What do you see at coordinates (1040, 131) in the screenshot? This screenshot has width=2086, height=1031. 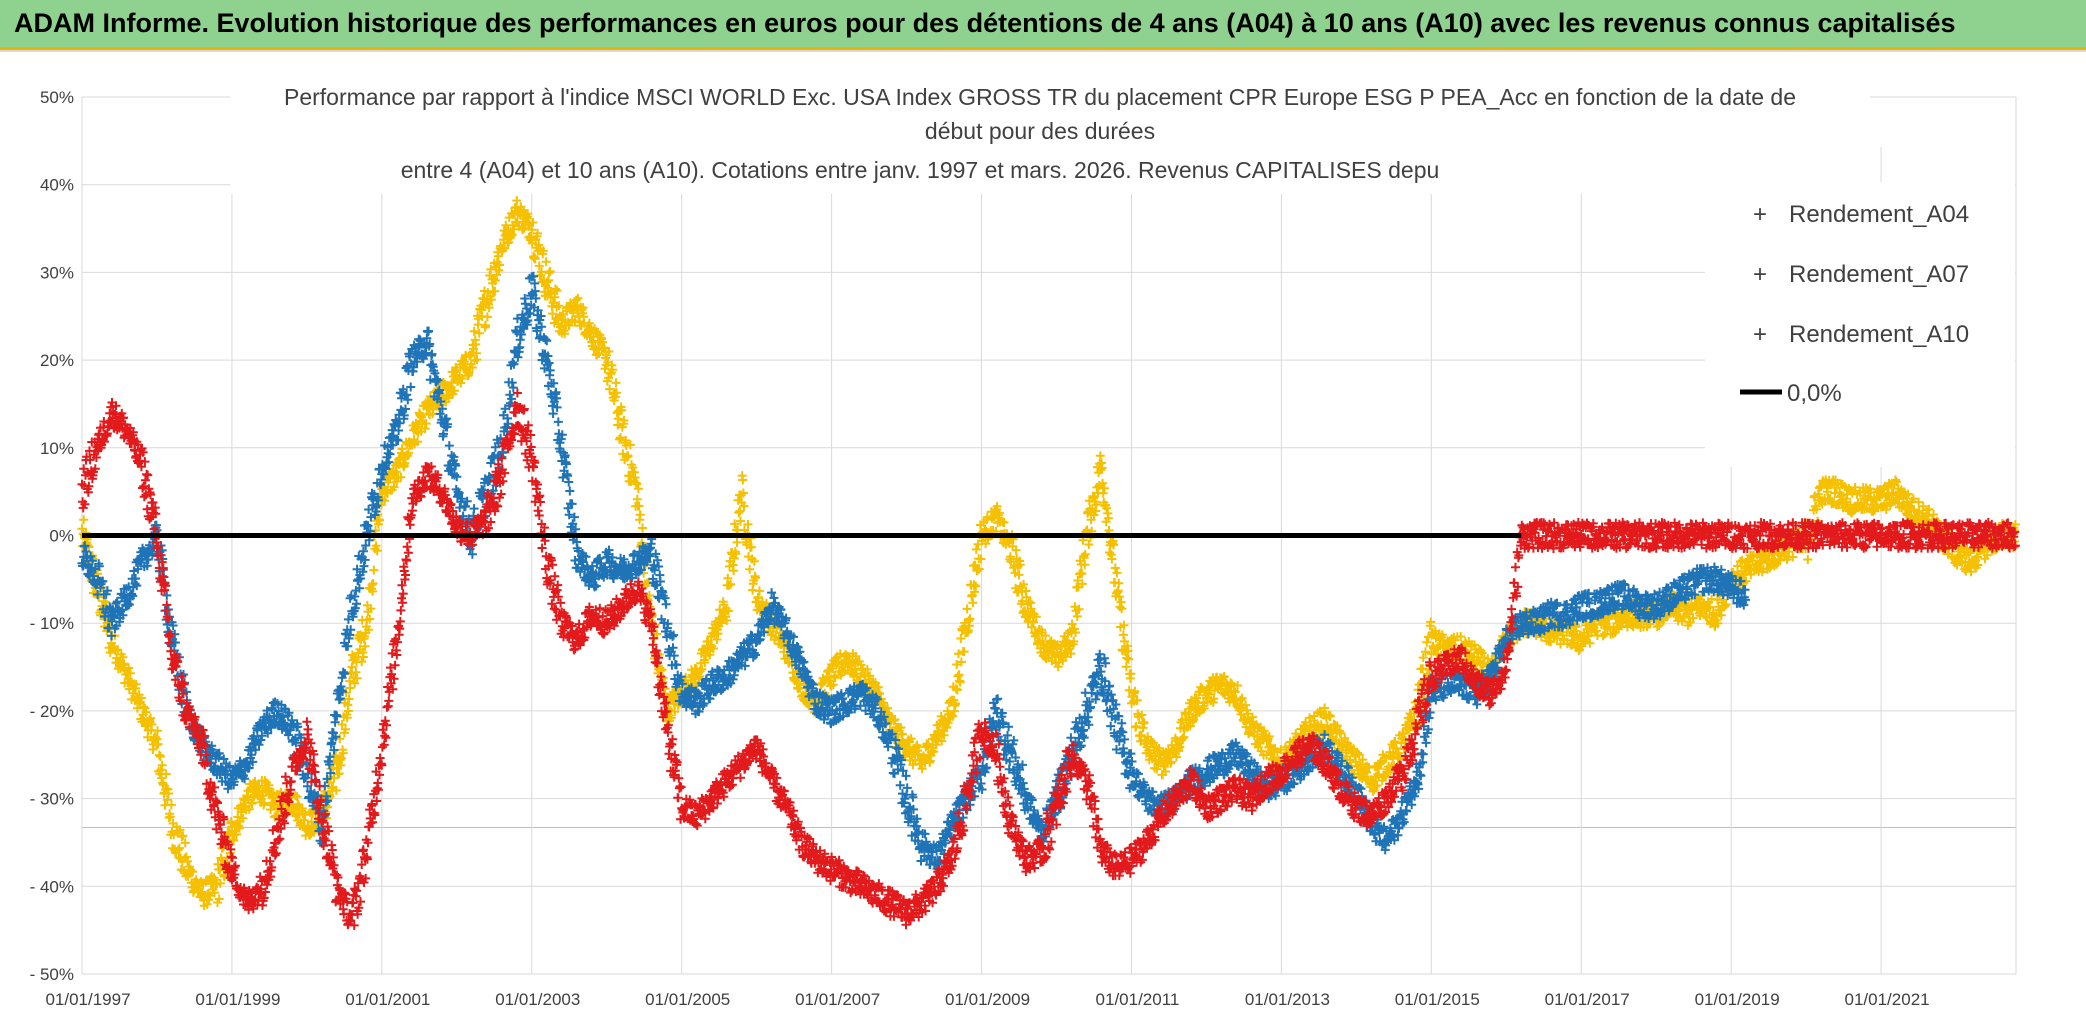 I see `chart-title-line-2: début pour des durées` at bounding box center [1040, 131].